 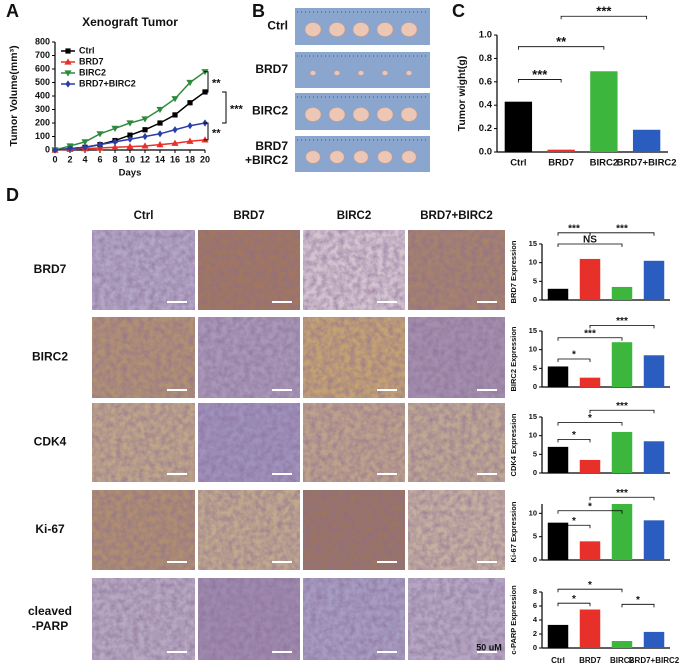 I want to click on y-tick-label: 0.6, so click(x=485, y=81).